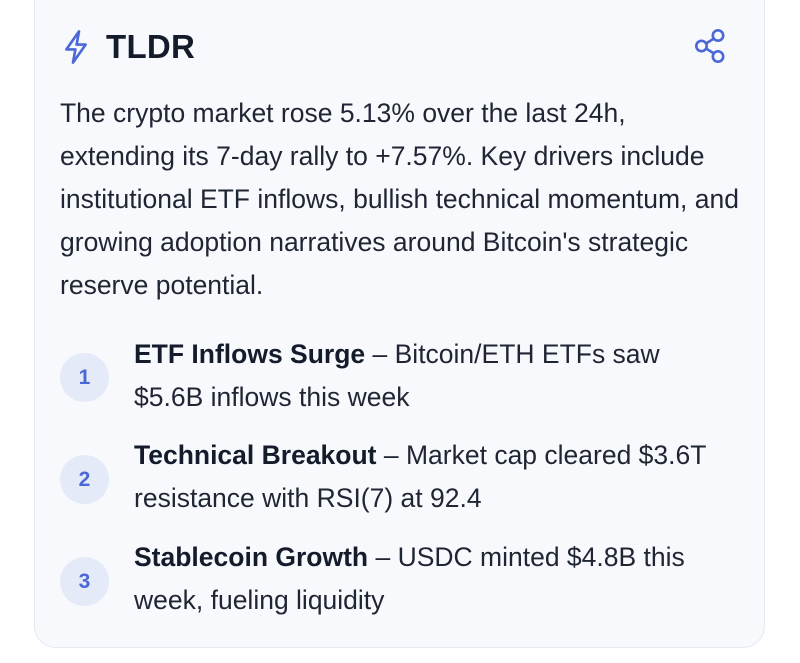  Describe the element at coordinates (250, 354) in the screenshot. I see `point-title: ETF Inflows Surge` at that location.